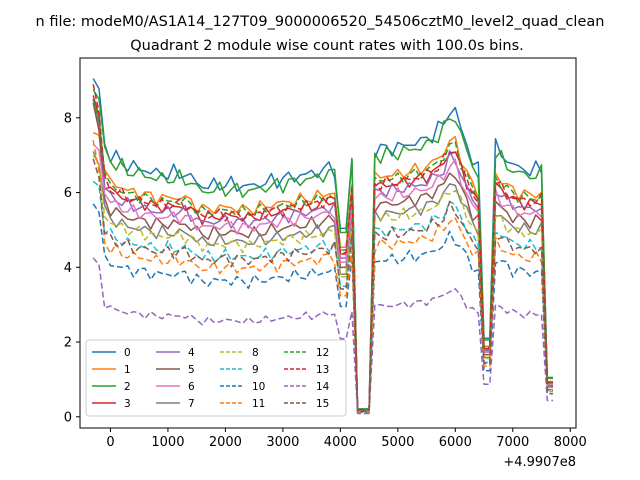  I want to click on legend-label-1: 1, so click(127, 370).